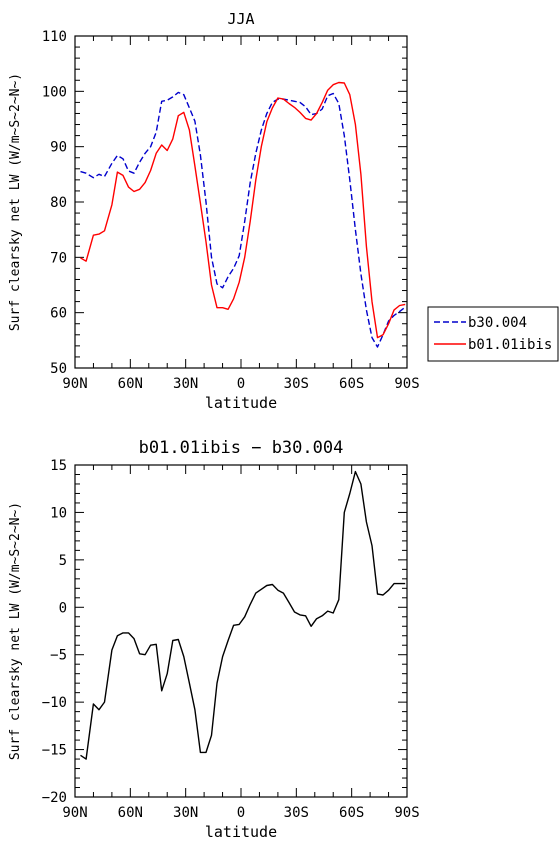 The width and height of the screenshot is (560, 851). I want to click on chart1-ytick-label: 110, so click(54, 37).